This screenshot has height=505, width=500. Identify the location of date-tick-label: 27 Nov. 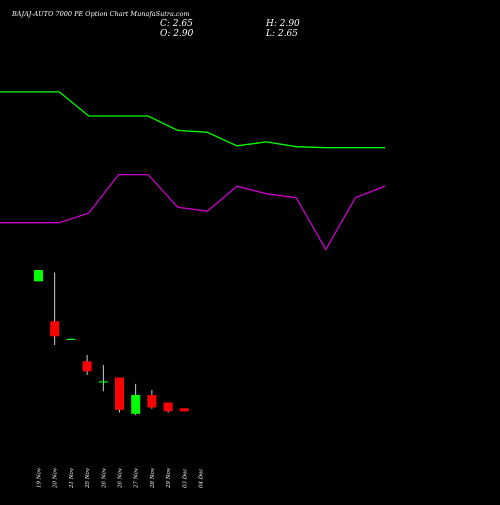
(137, 478).